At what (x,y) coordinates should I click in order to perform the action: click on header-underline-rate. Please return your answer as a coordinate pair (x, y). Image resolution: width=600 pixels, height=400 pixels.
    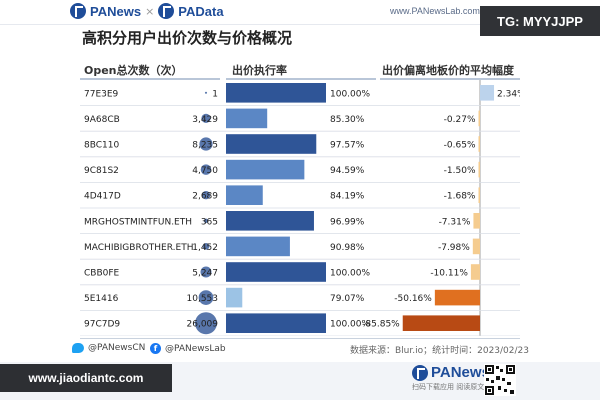
    Looking at the image, I should click on (301, 79).